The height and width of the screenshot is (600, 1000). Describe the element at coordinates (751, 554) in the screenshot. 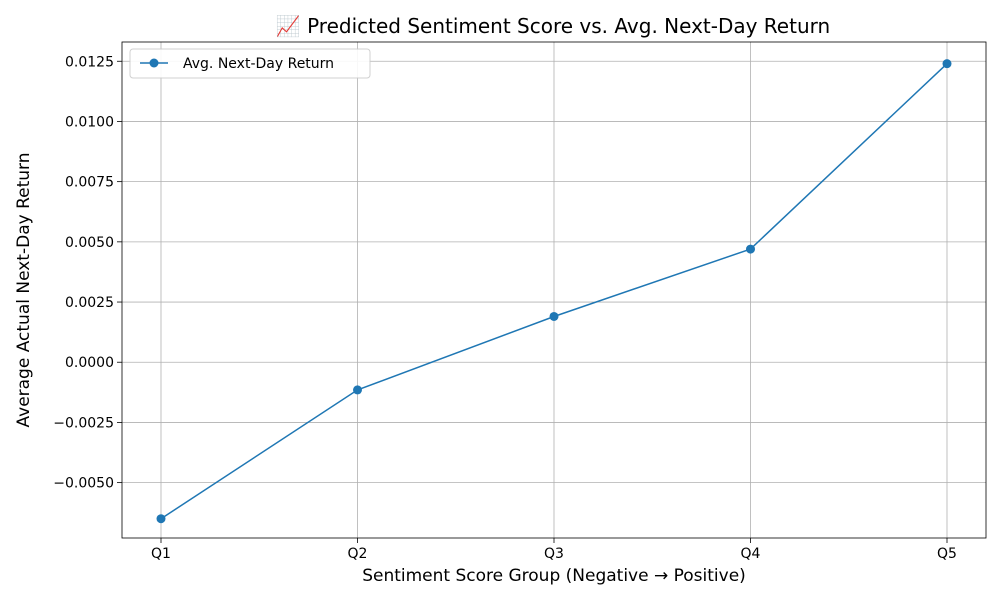

I see `x-tick-label: Q4` at that location.